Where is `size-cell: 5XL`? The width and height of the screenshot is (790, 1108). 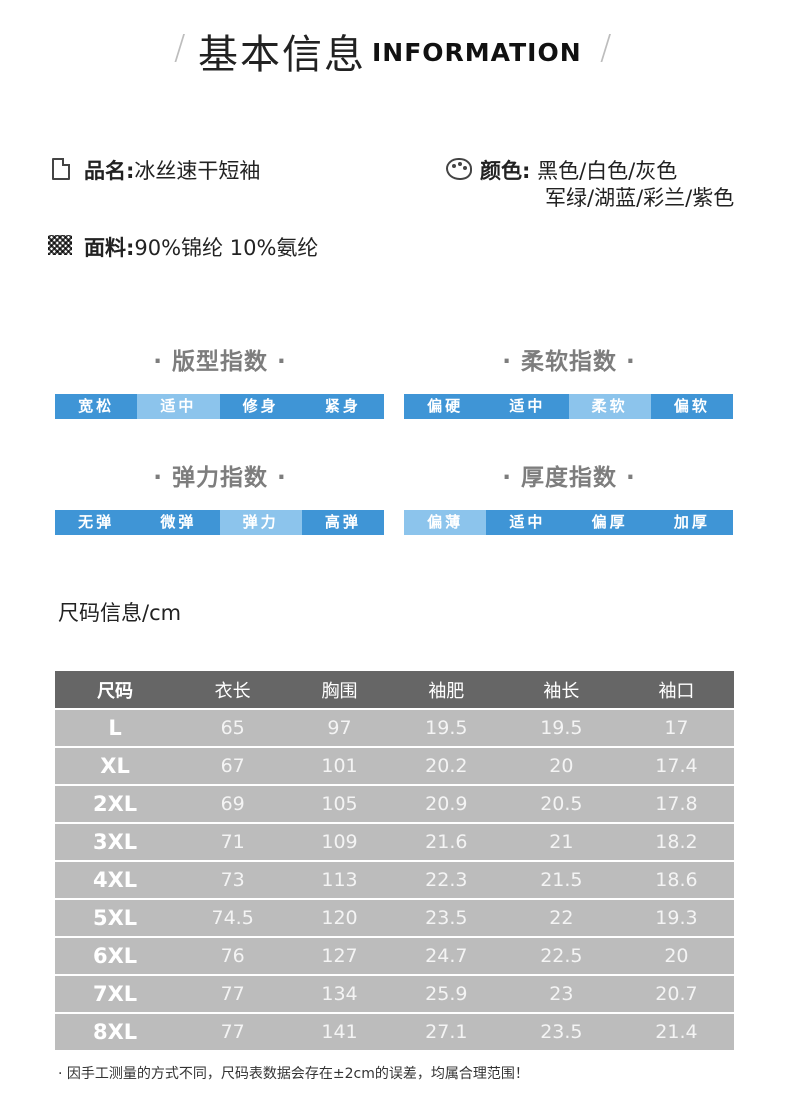 size-cell: 5XL is located at coordinates (115, 917).